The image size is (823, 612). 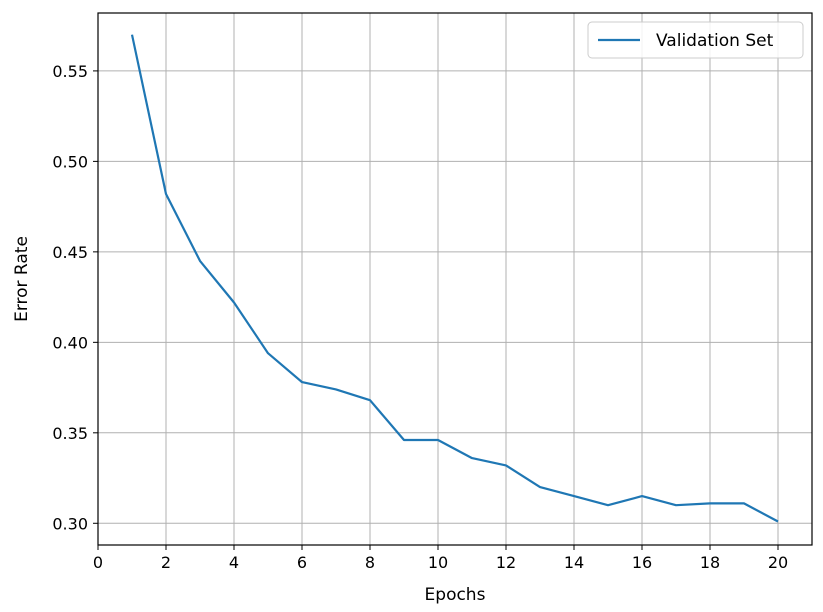 What do you see at coordinates (370, 562) in the screenshot?
I see `x-tick-label: 8` at bounding box center [370, 562].